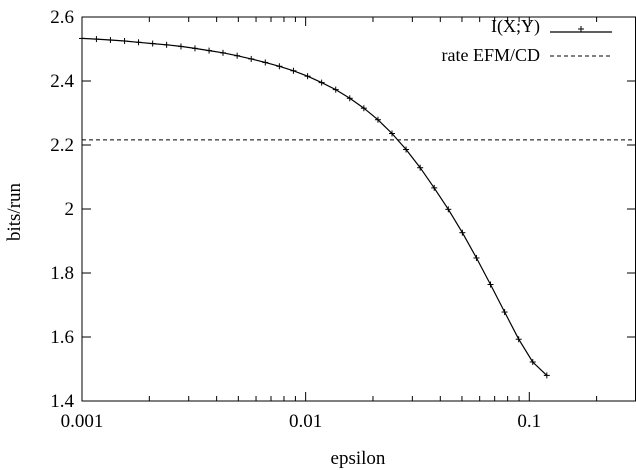  I want to click on x-tick-label: 0.1, so click(529, 421).